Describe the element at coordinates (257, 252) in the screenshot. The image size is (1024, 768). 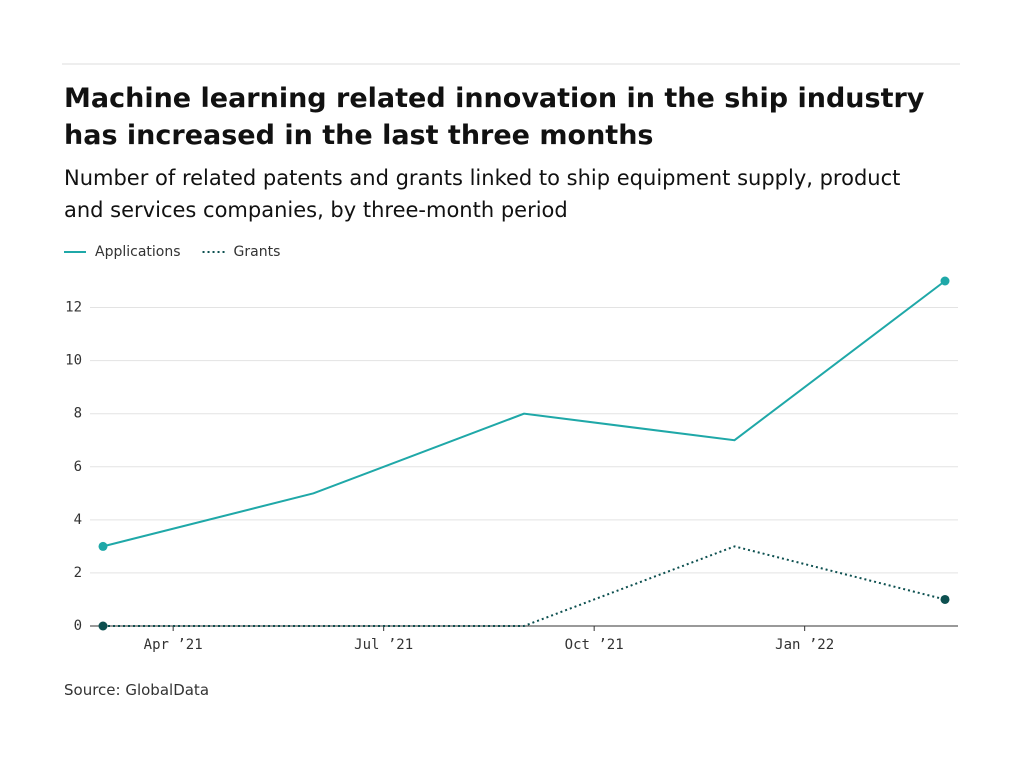
I see `legend-label: Grants` at that location.